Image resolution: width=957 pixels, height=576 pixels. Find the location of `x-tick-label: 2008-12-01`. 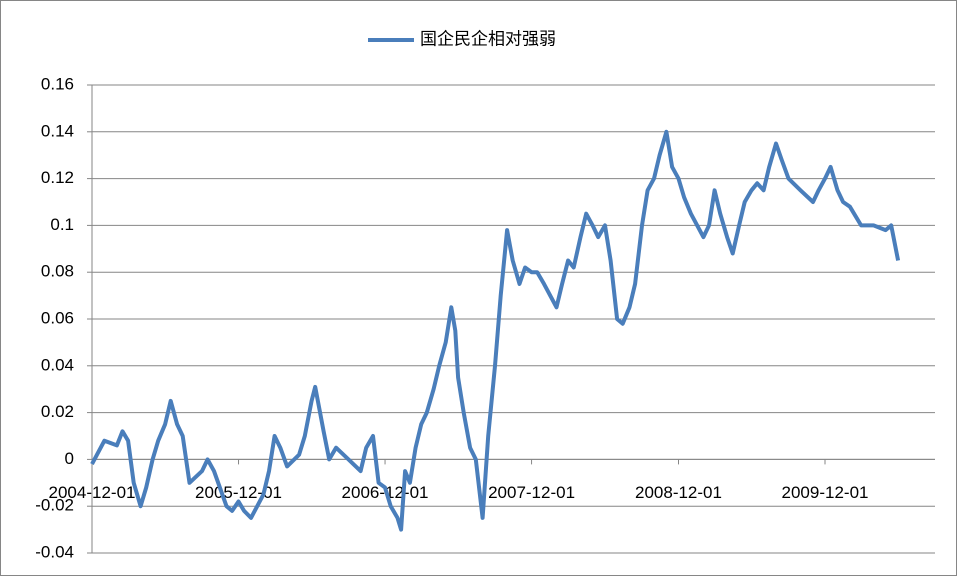

x-tick-label: 2008-12-01 is located at coordinates (678, 492).